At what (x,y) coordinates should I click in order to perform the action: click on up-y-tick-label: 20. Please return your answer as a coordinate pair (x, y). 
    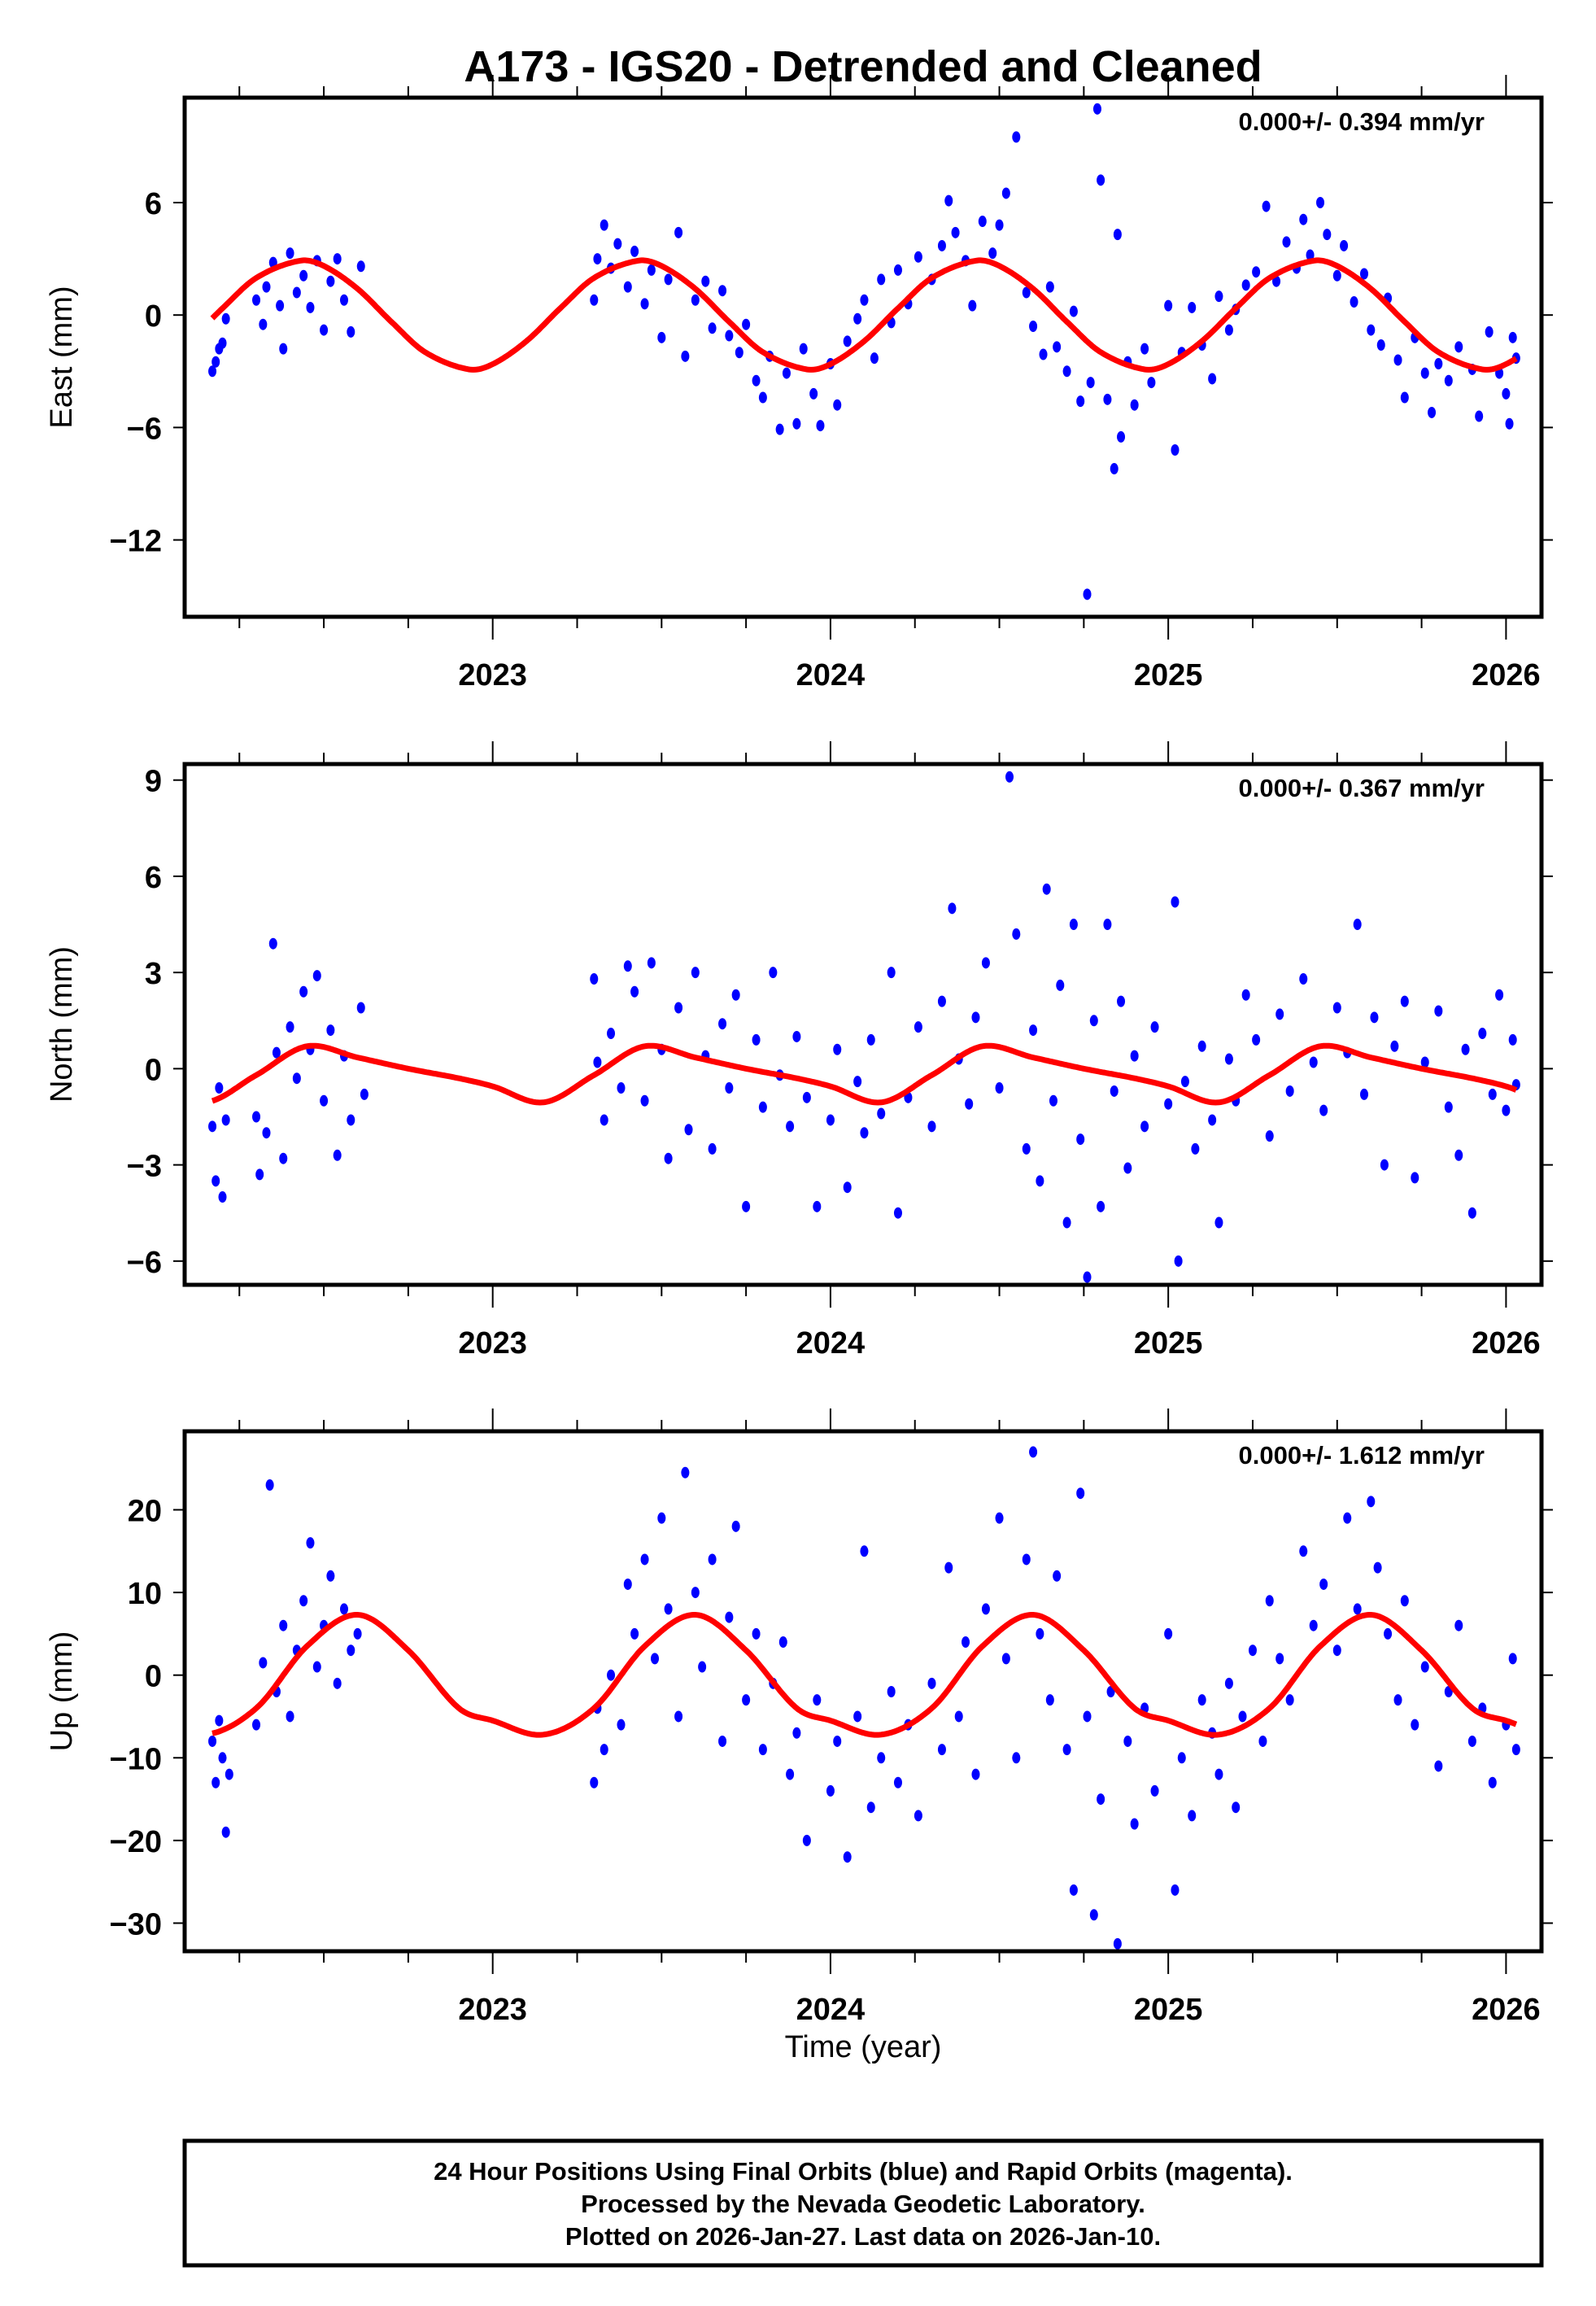
    Looking at the image, I should click on (145, 1512).